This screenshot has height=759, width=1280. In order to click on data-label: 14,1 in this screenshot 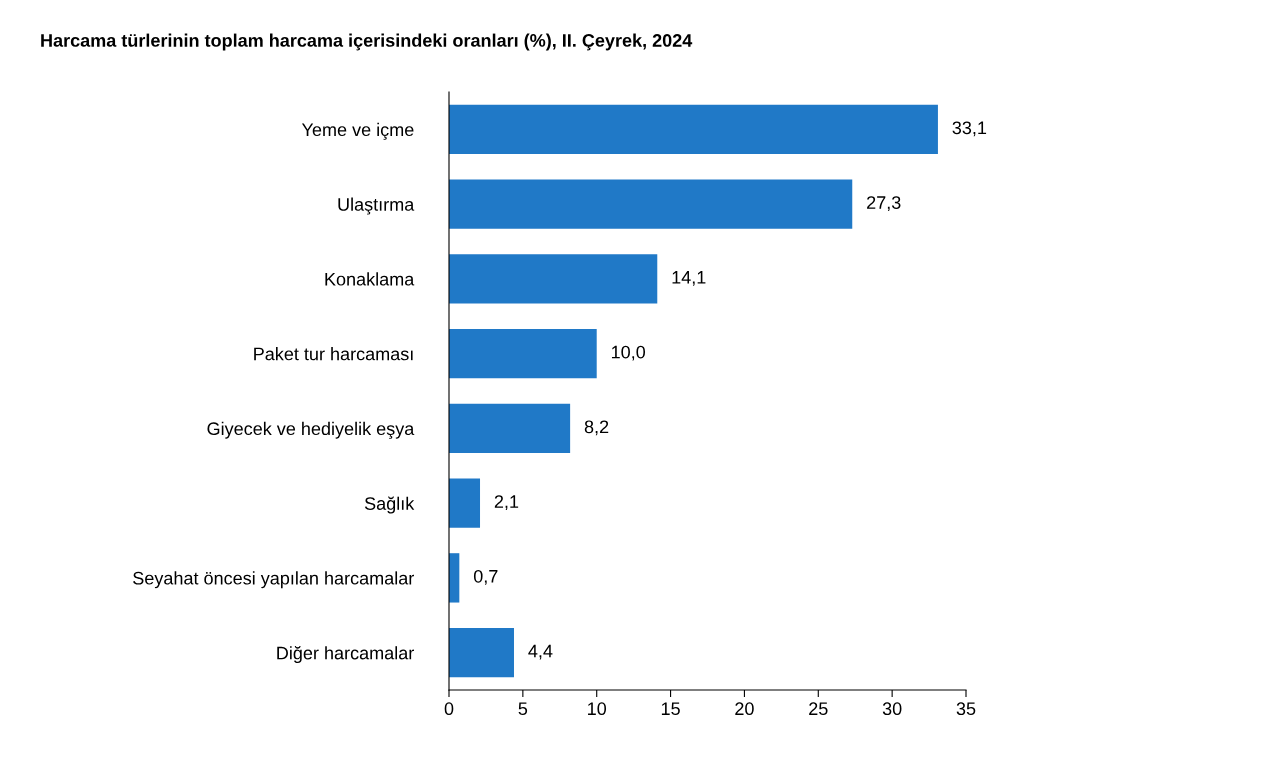, I will do `click(689, 278)`.